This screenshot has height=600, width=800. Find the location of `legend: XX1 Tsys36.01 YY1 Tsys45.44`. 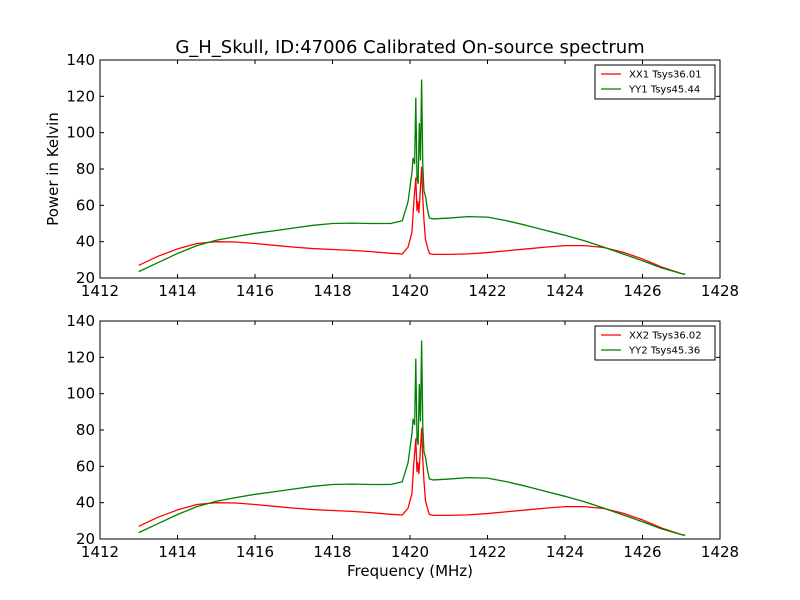

legend: XX1 Tsys36.01 YY1 Tsys45.44 is located at coordinates (655, 82).